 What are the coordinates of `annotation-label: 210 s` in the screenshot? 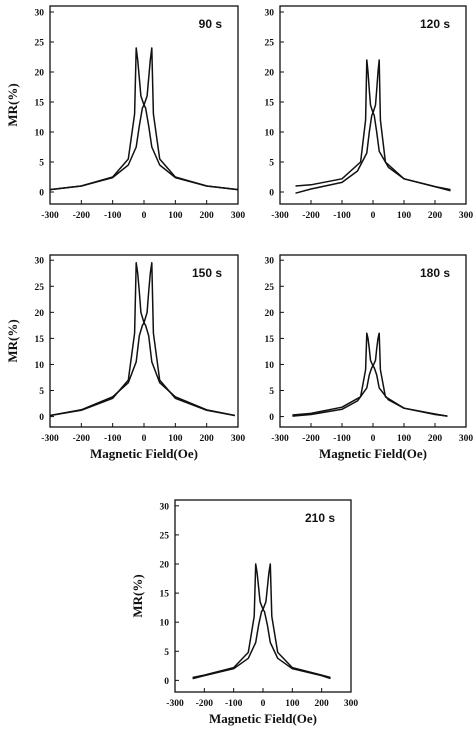 It's located at (320, 518).